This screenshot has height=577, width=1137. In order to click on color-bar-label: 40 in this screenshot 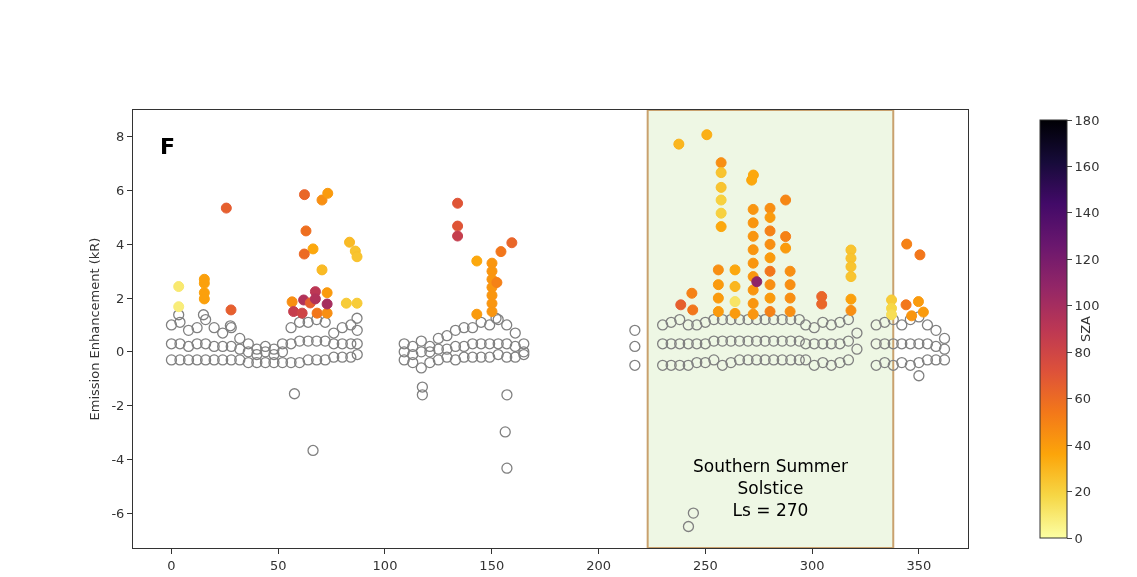, I will do `click(1083, 445)`.